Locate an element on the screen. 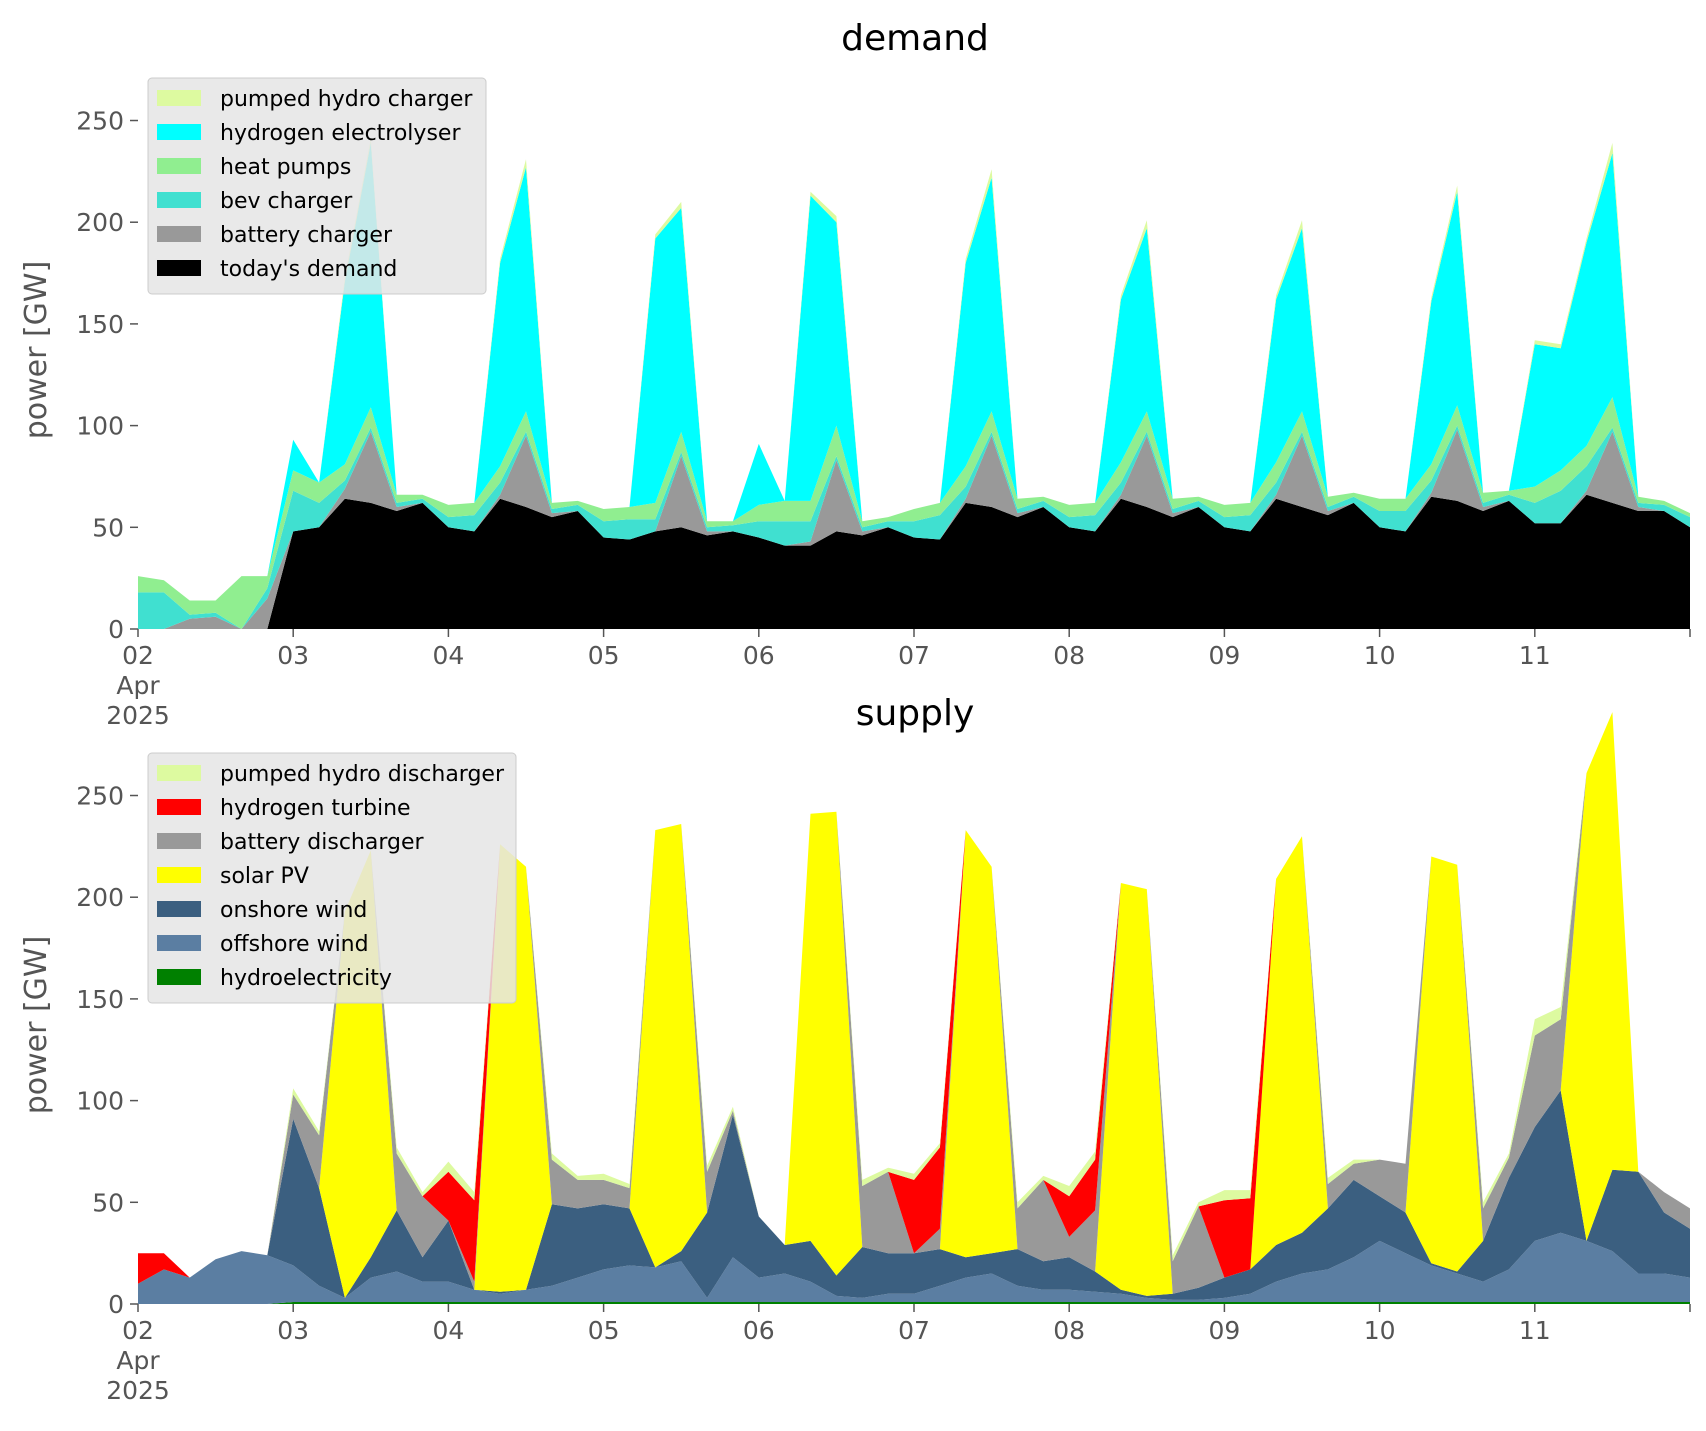  legend-label-bev-charger: bev charger is located at coordinates (286, 201).